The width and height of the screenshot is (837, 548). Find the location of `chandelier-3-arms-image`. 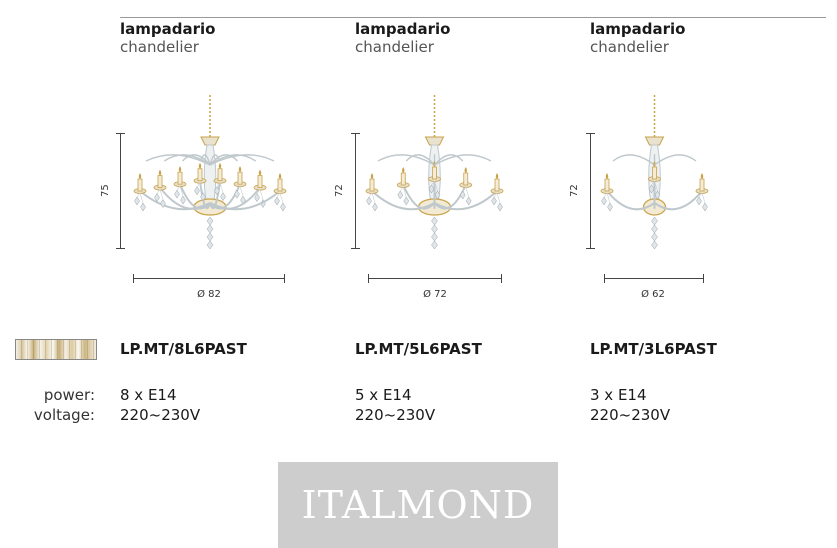

chandelier-3-arms-image is located at coordinates (654, 172).